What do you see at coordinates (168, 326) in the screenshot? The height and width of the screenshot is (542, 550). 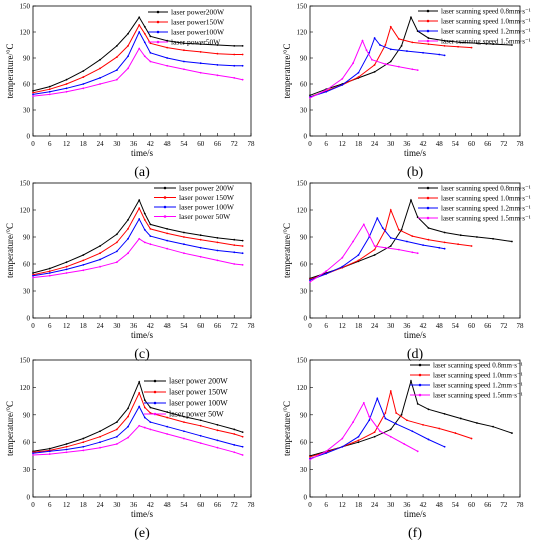 I see `x-tick-label: 48` at bounding box center [168, 326].